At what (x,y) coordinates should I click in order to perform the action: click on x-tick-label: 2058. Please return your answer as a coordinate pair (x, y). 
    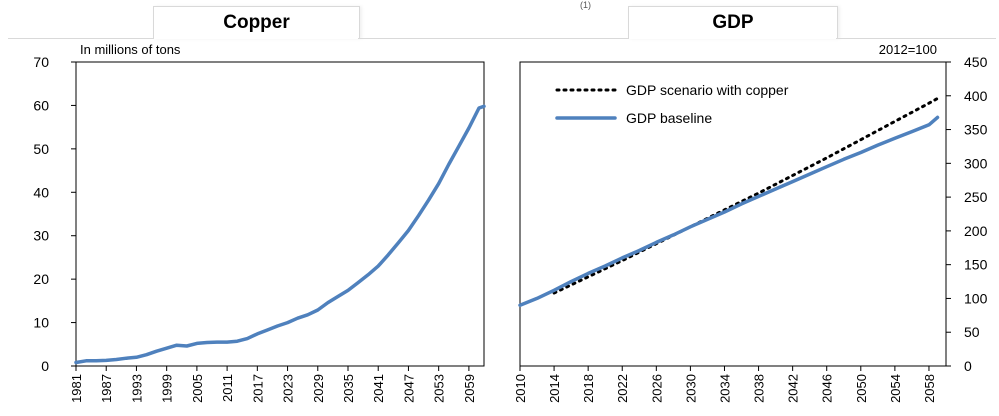
    Looking at the image, I should click on (929, 388).